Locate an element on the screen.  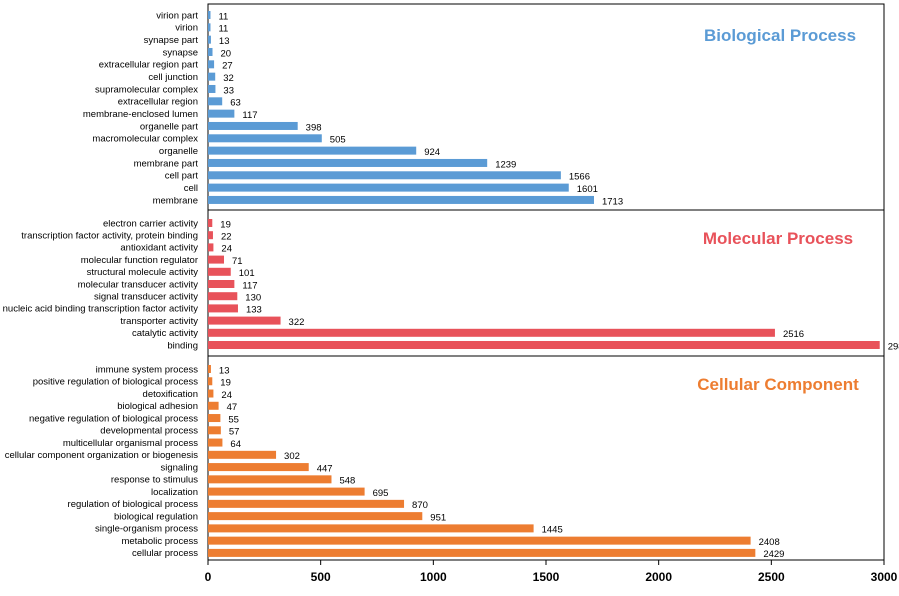
category-label: cell junction is located at coordinates (173, 77).